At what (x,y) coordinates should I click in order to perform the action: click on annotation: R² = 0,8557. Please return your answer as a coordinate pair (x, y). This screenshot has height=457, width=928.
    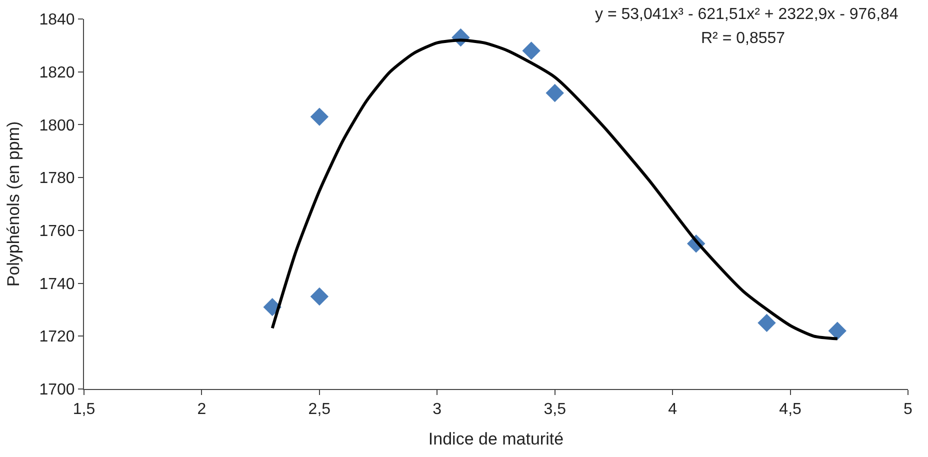
    Looking at the image, I should click on (743, 38).